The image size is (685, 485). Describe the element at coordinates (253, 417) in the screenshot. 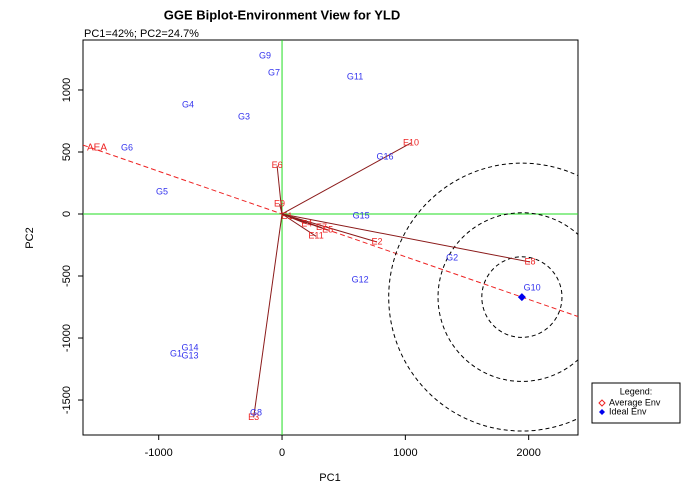

I see `environment-label: E3` at that location.